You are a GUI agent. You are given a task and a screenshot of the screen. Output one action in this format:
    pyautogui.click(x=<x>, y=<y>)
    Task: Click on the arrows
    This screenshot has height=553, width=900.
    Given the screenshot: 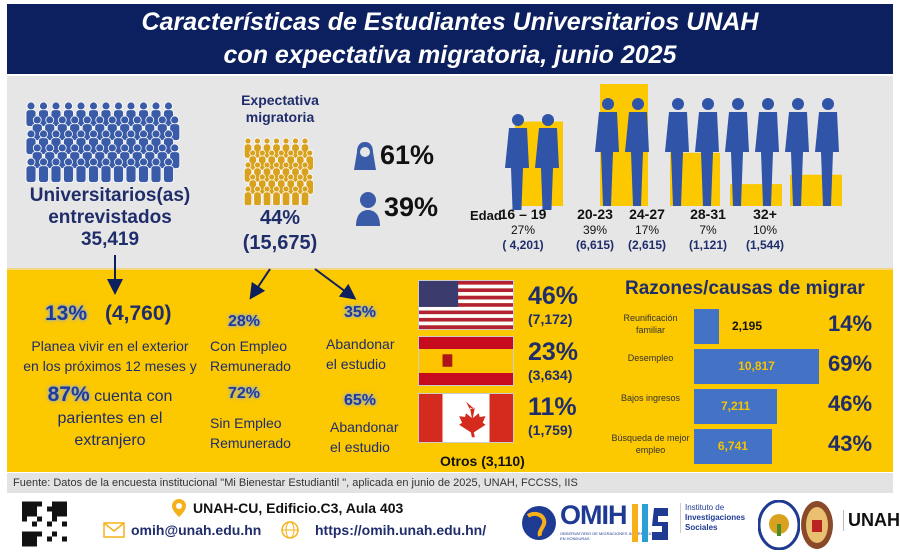 What is the action you would take?
    pyautogui.click(x=232, y=277)
    